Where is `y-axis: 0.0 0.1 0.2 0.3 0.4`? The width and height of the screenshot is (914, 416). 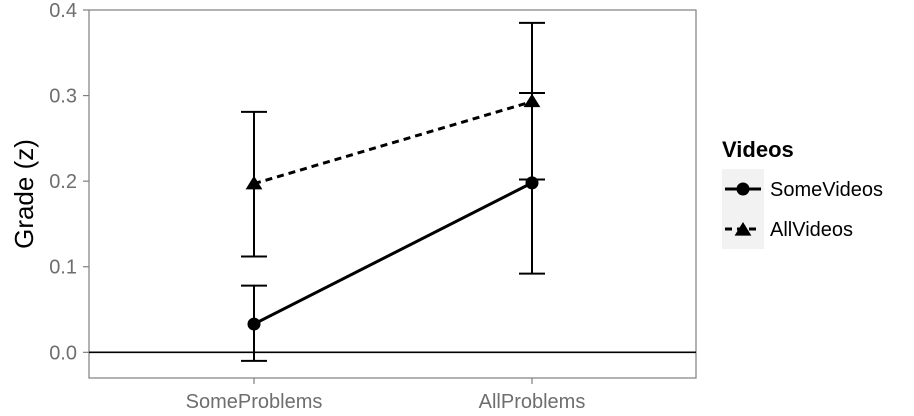
y-axis: 0.0 0.1 0.2 0.3 0.4 is located at coordinates (69, 182).